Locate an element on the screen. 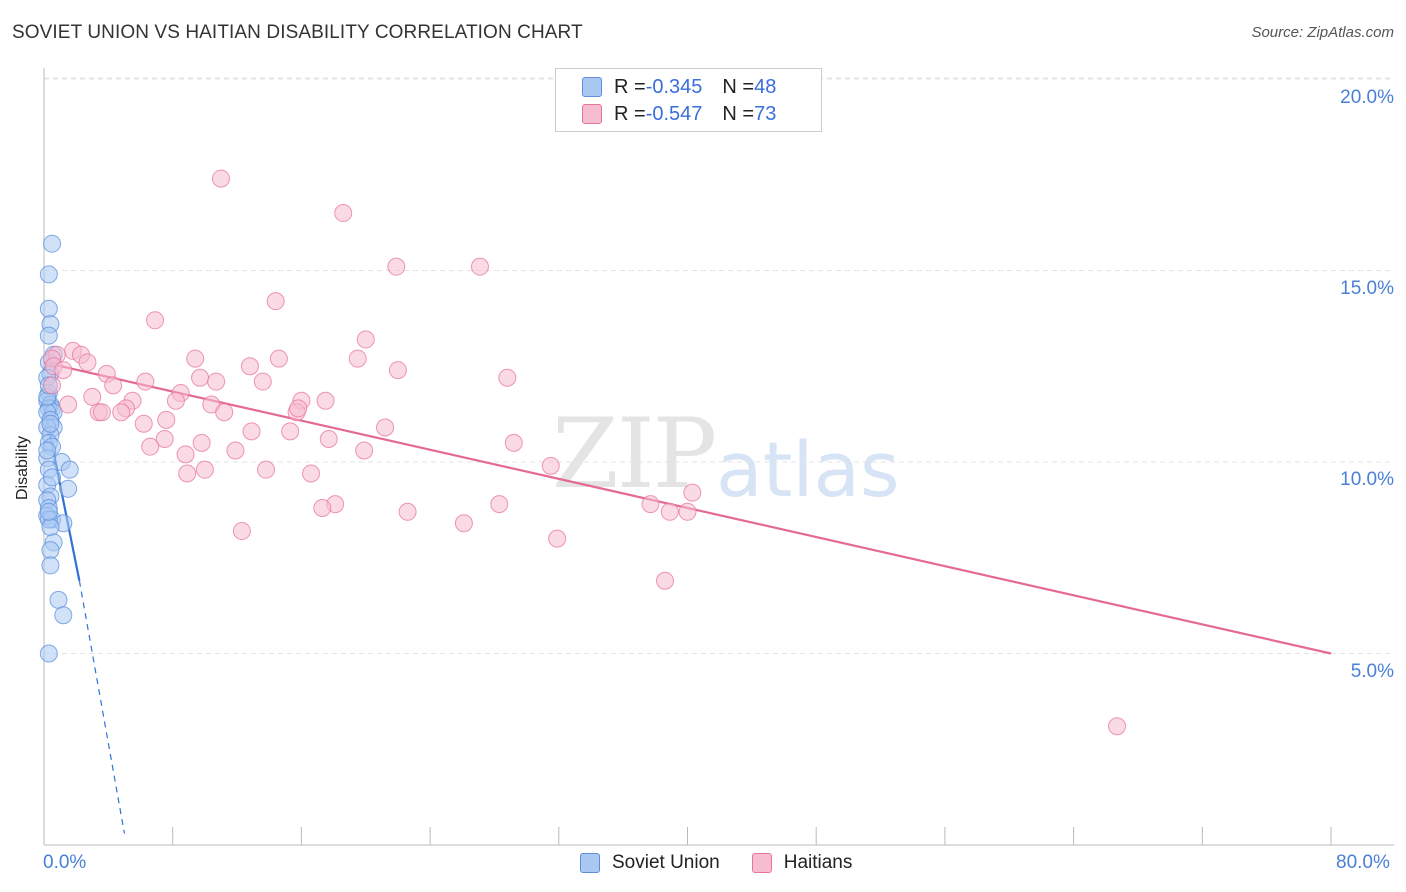  n-value: 48 is located at coordinates (765, 86).